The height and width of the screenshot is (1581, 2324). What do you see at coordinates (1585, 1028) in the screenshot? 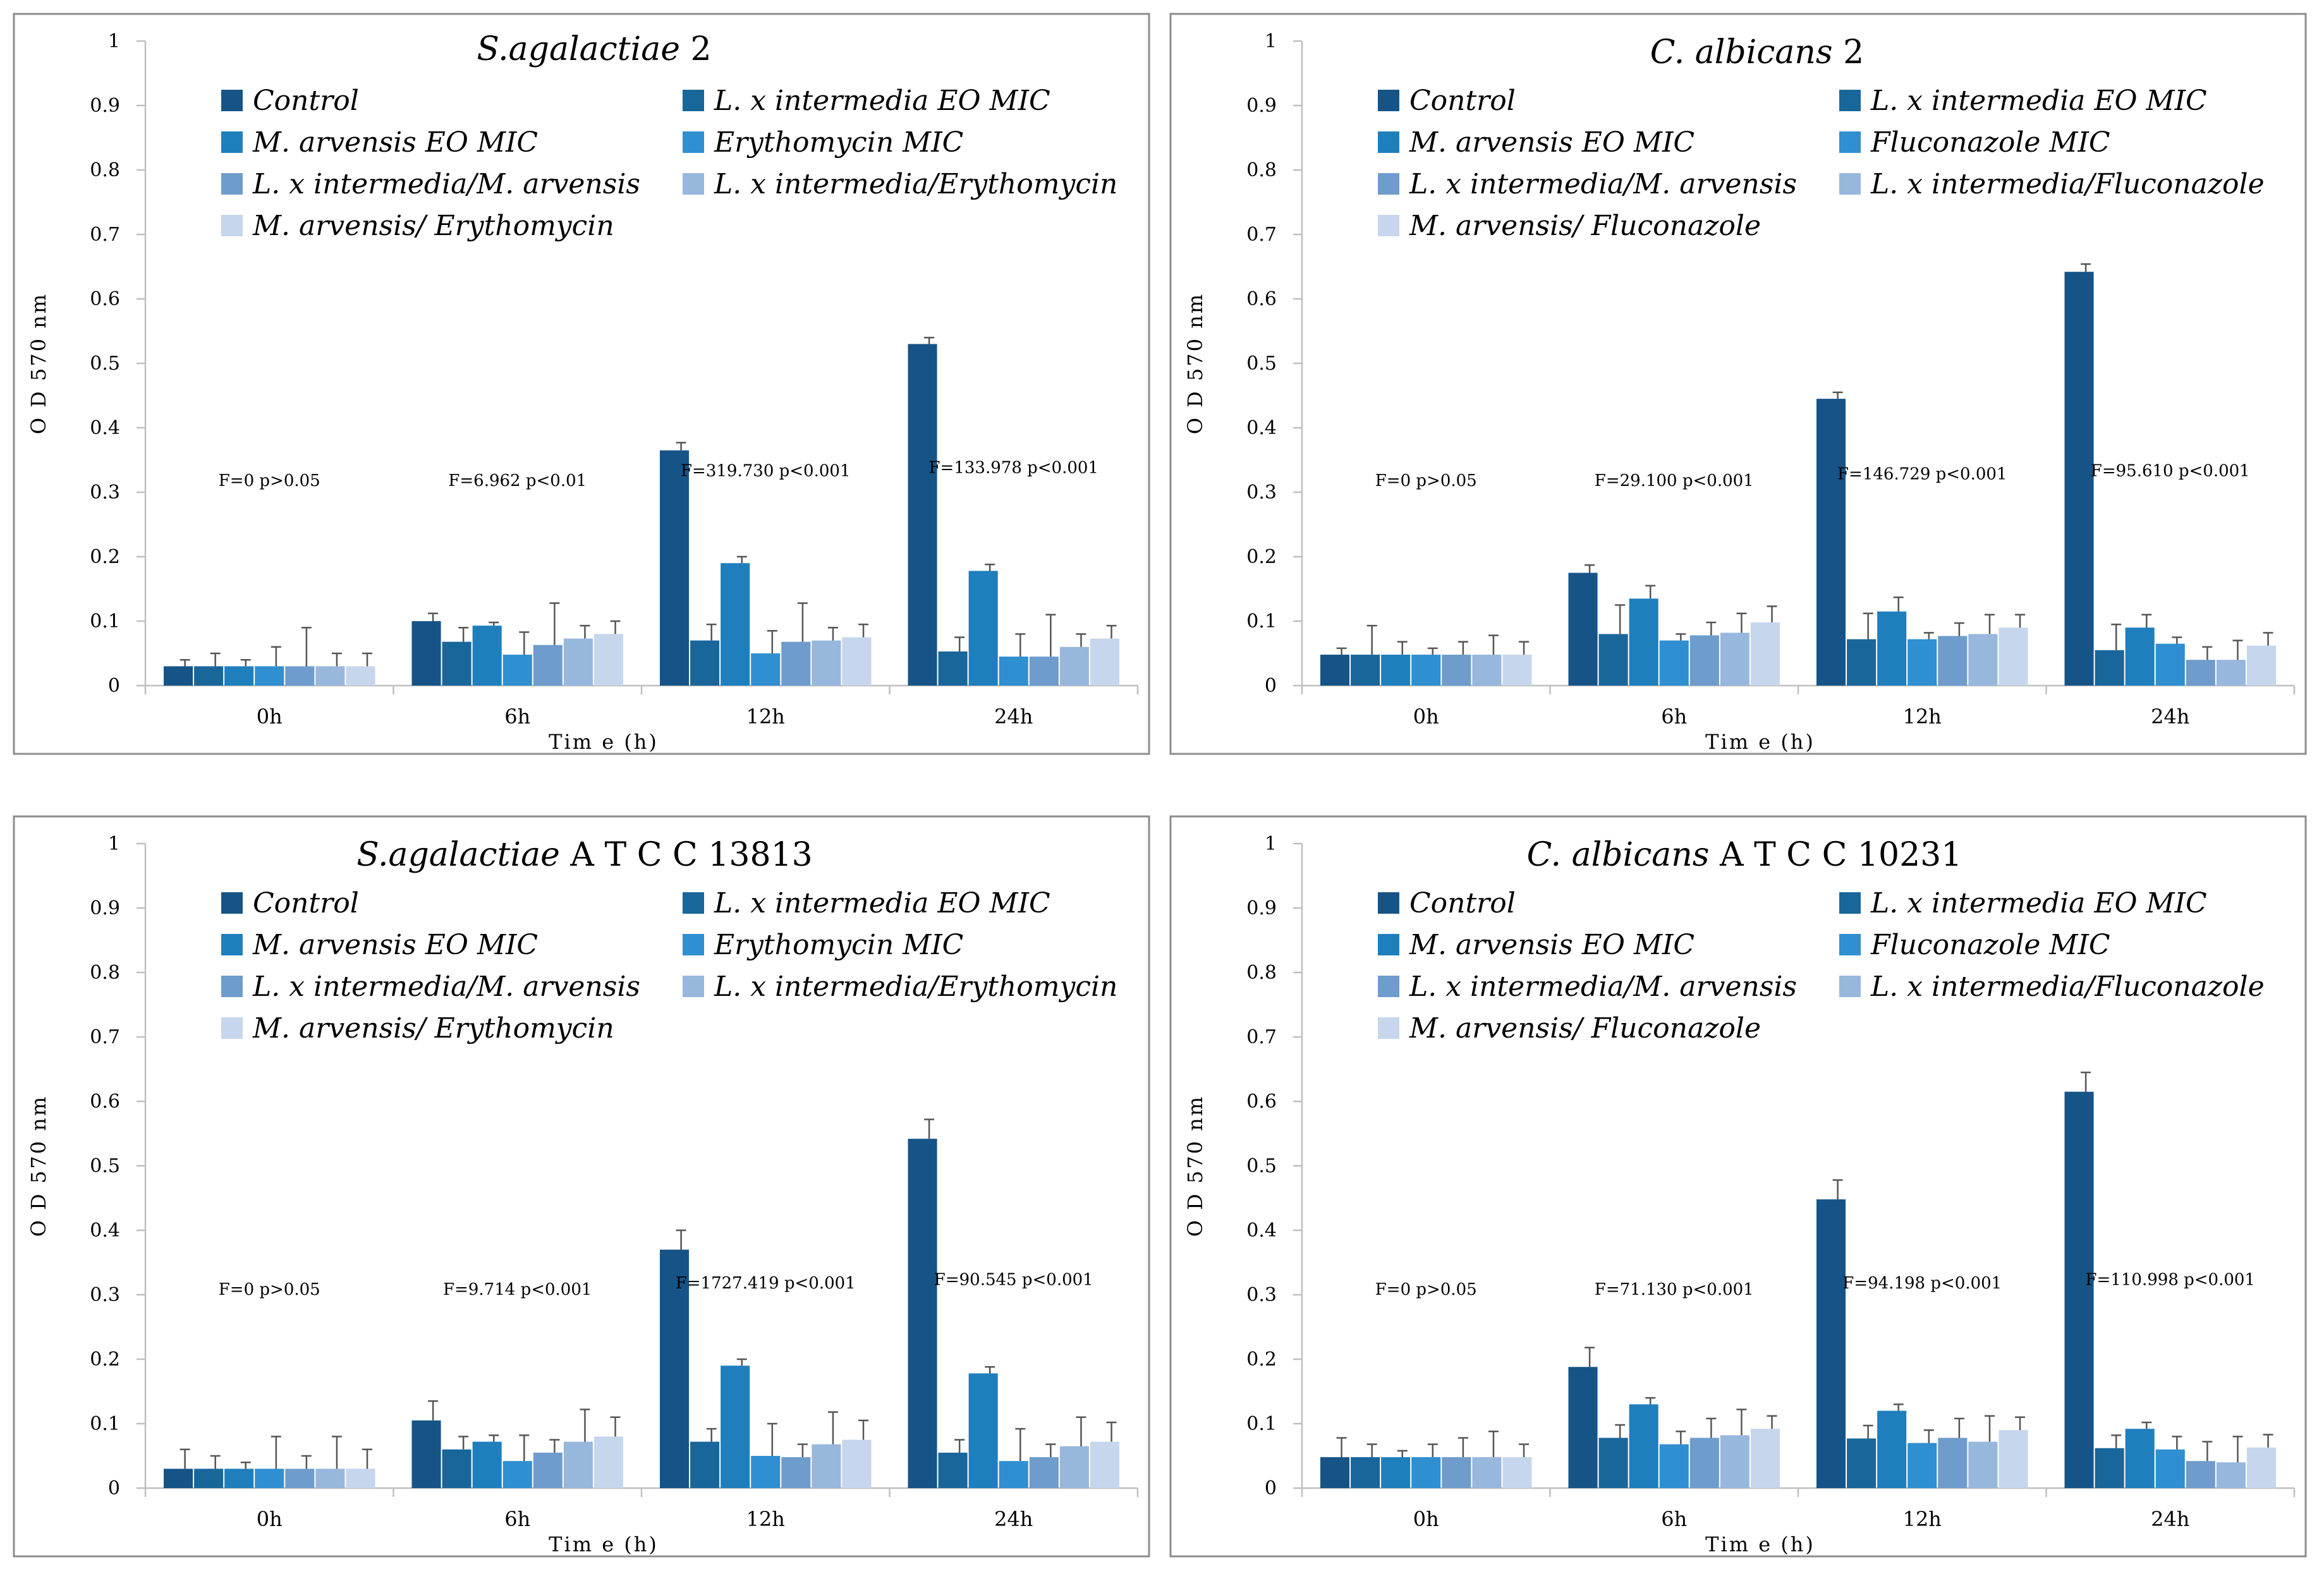
I see `legend-label: M. arvensis/ Fluconazole` at bounding box center [1585, 1028].